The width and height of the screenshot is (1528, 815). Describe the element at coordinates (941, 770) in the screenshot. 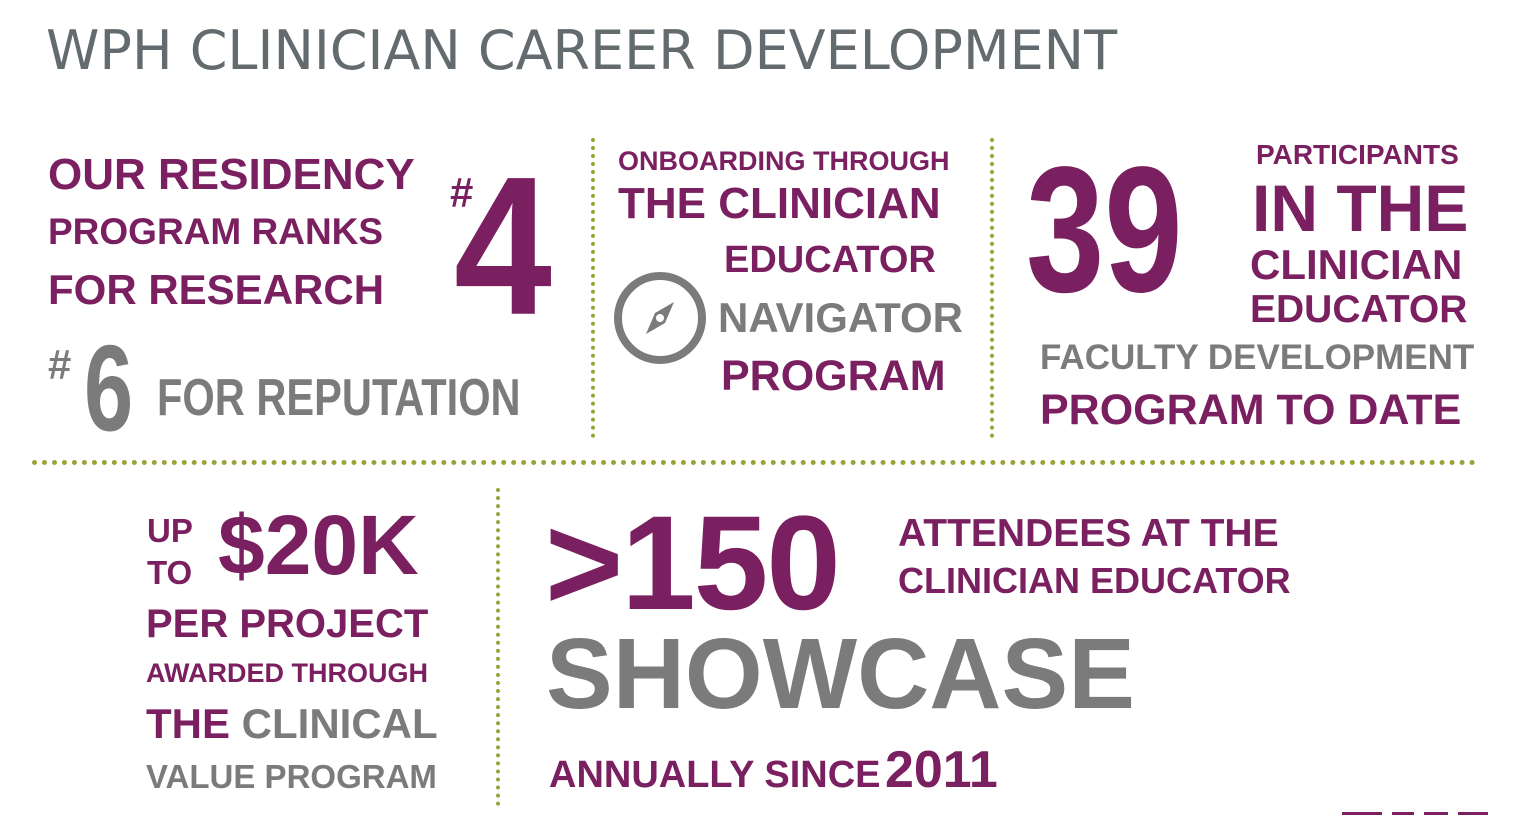

I see `showcase-year: 2011` at that location.